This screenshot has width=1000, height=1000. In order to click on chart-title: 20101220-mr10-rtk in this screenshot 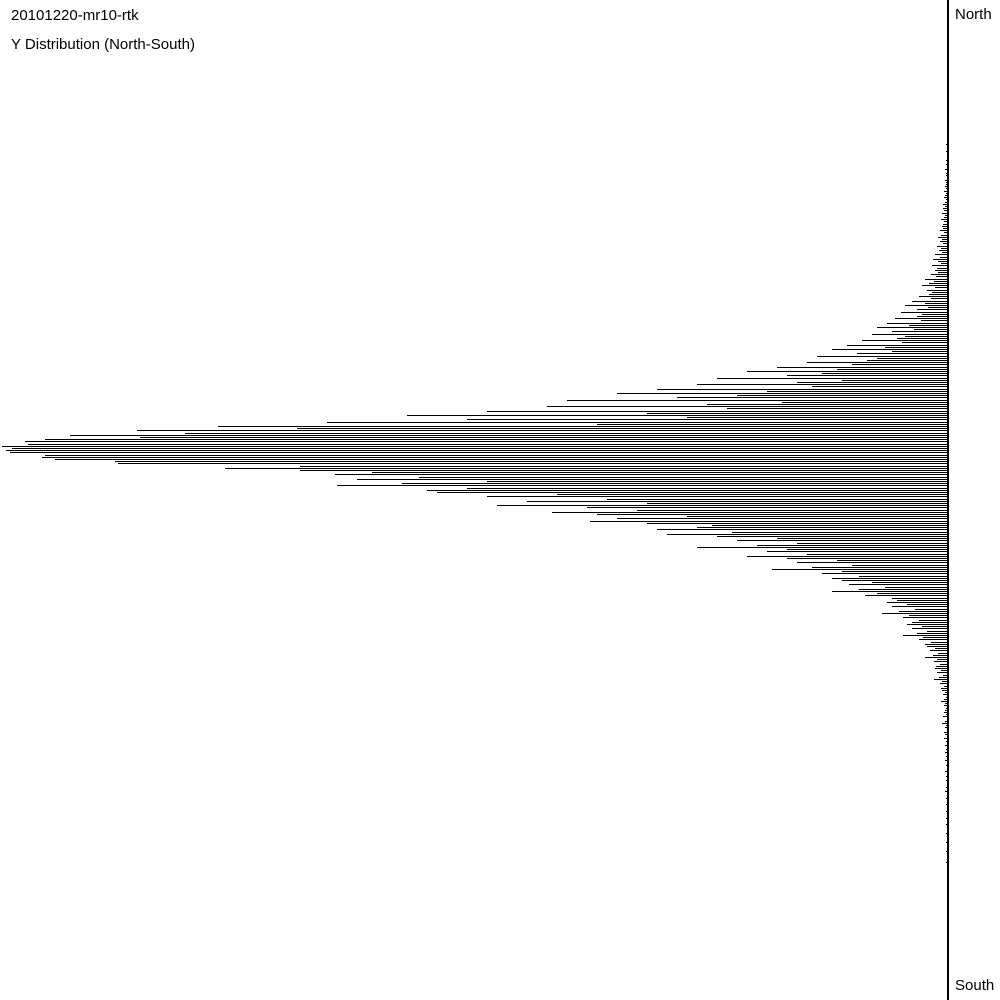, I will do `click(75, 15)`.